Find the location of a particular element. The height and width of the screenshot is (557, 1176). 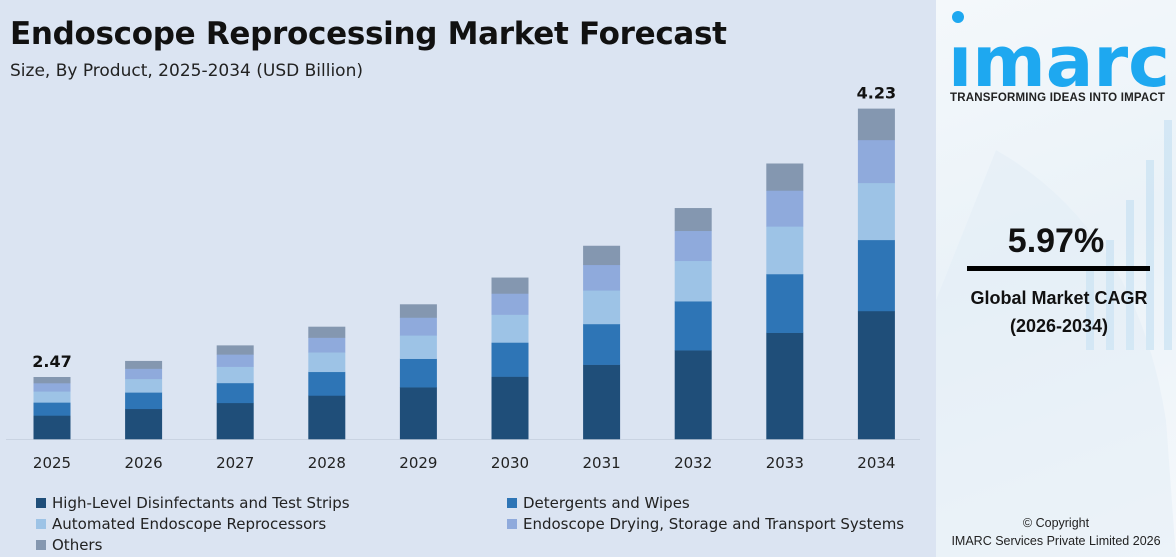

cagr-period: (2026-2034) is located at coordinates (1059, 326).